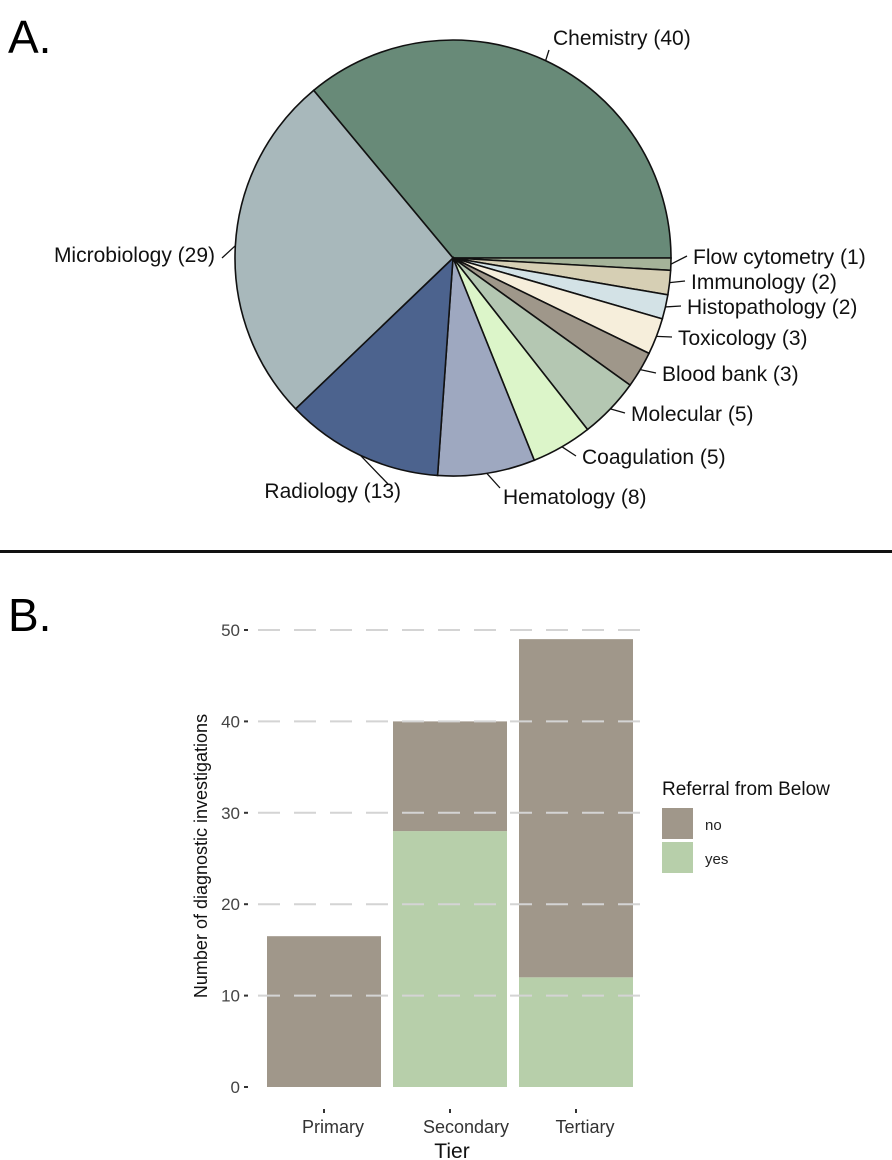 This screenshot has height=1160, width=892. What do you see at coordinates (324, 1011) in the screenshot?
I see `bar-primary-no` at bounding box center [324, 1011].